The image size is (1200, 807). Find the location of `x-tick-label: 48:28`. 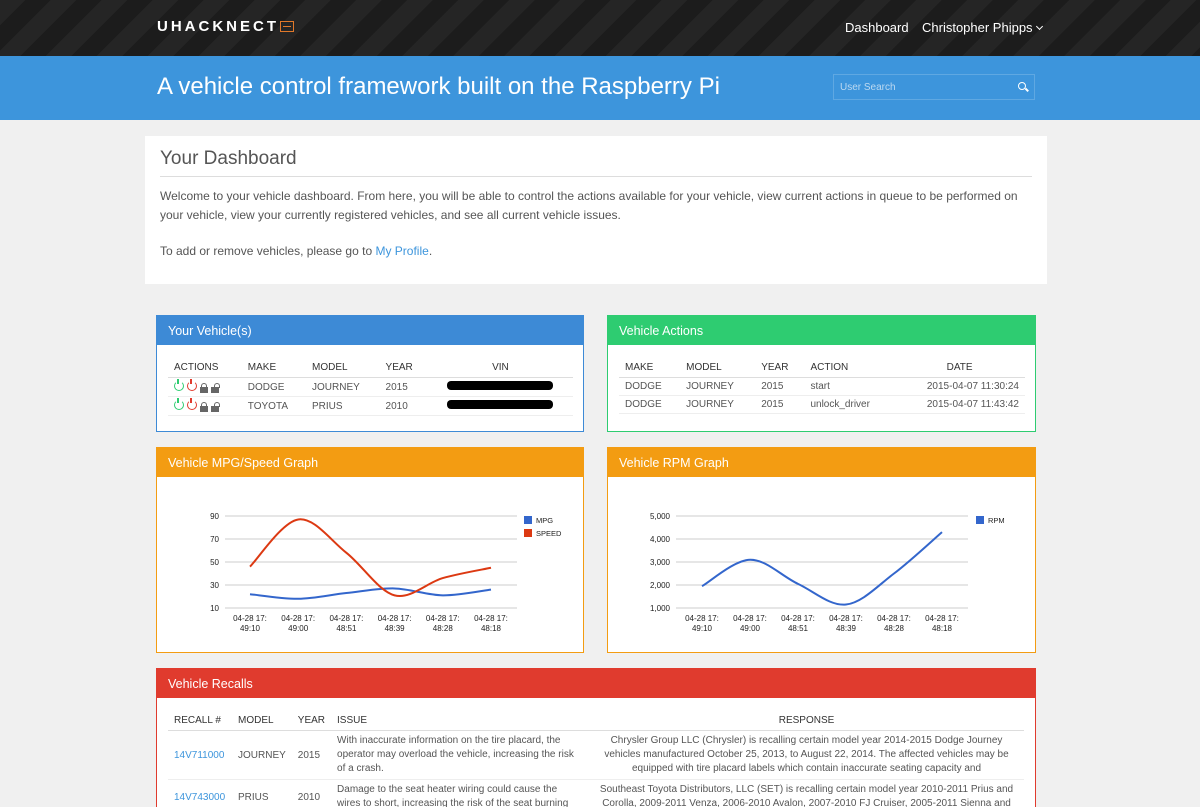

x-tick-label: 48:28 is located at coordinates (443, 628).